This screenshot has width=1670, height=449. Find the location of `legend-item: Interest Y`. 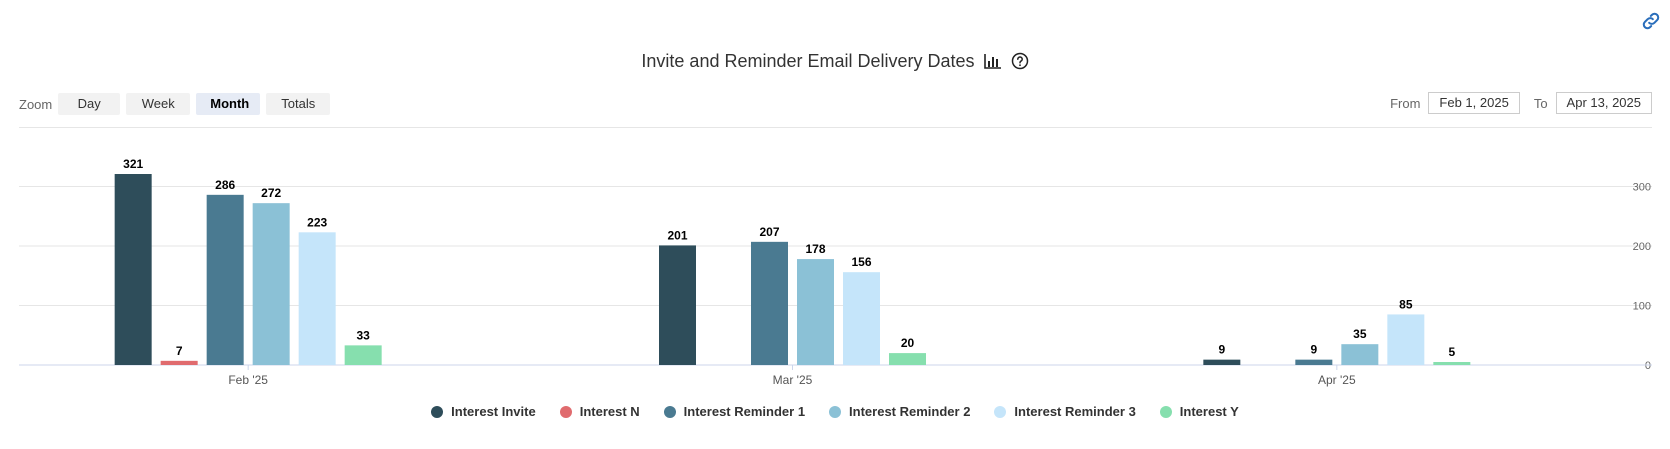

legend-item: Interest Y is located at coordinates (1199, 411).